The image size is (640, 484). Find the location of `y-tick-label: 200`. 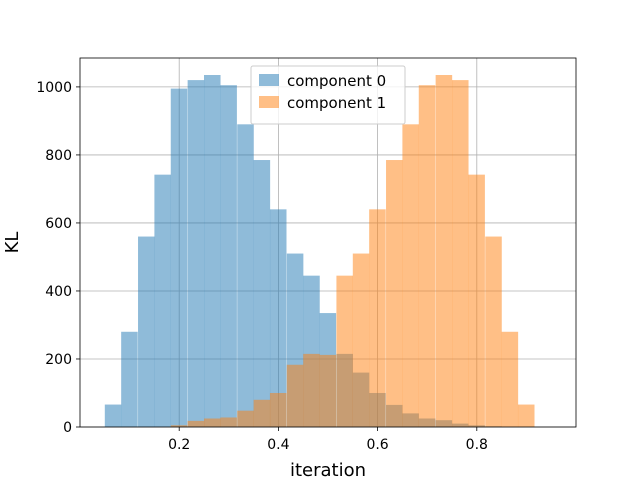

y-tick-label: 200 is located at coordinates (58, 360).